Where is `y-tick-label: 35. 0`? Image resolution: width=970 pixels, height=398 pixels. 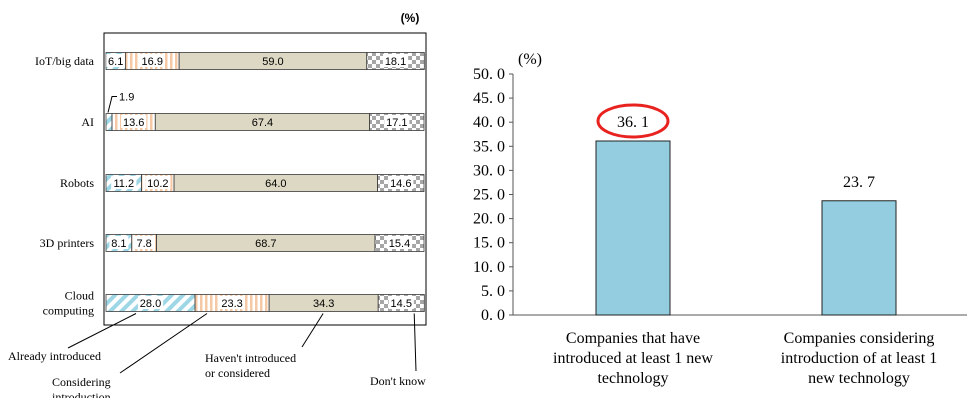 y-tick-label: 35. 0 is located at coordinates (489, 146).